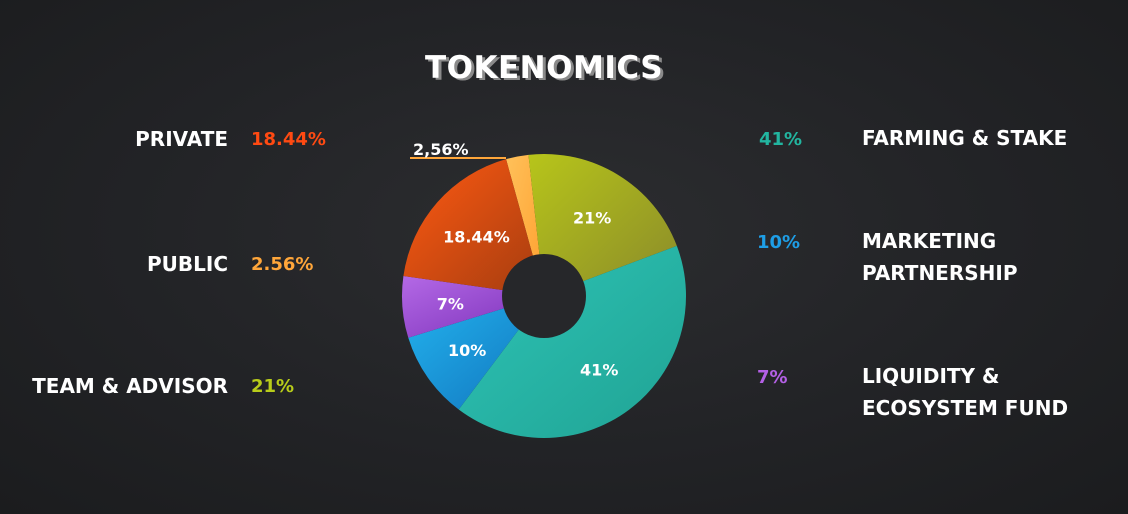  I want to click on slice-label-0: 2,56%, so click(441, 149).